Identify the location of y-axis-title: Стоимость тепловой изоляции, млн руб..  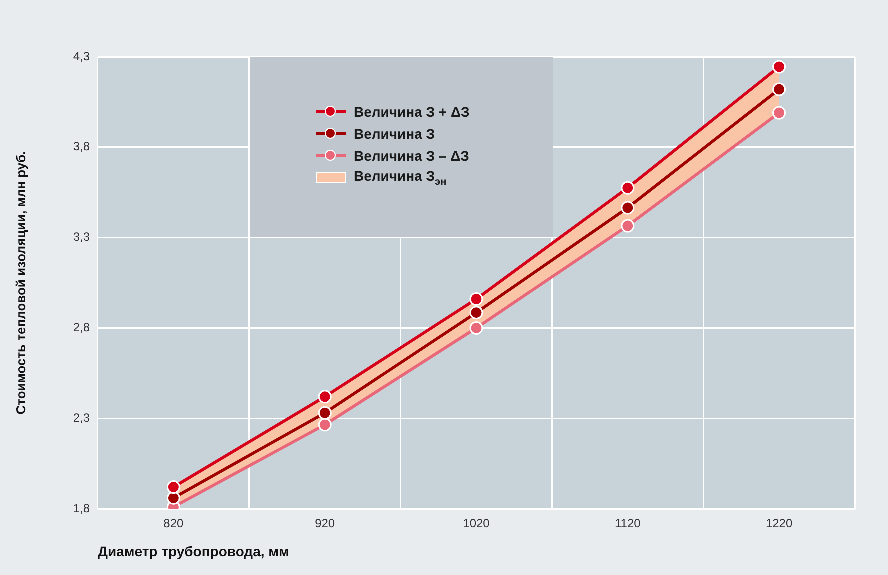
(20, 283).